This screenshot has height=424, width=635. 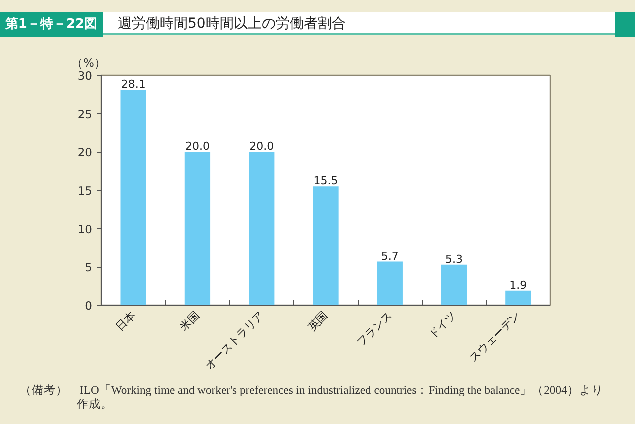 What do you see at coordinates (442, 325) in the screenshot?
I see `x-tick-label: ドイツ` at bounding box center [442, 325].